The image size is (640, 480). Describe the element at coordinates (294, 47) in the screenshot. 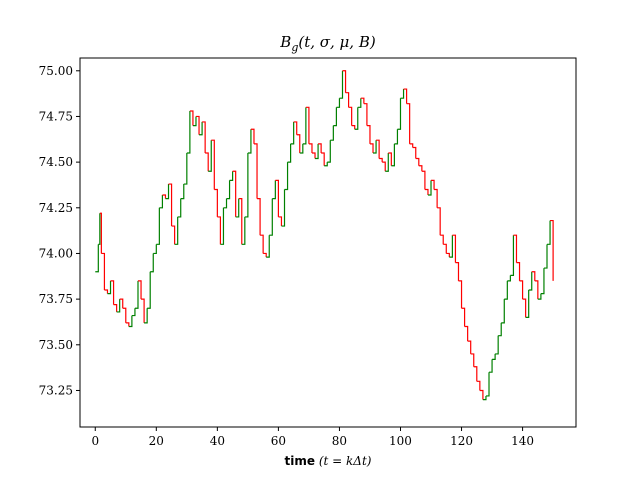

I see `title-subscript: g` at that location.